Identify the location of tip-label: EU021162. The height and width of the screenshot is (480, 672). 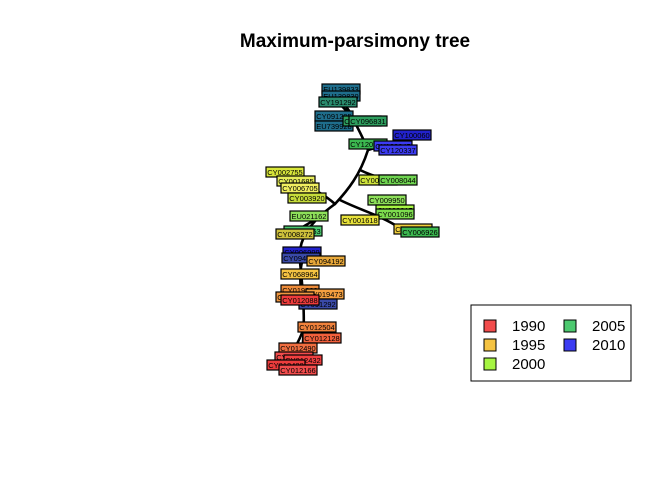
(309, 216).